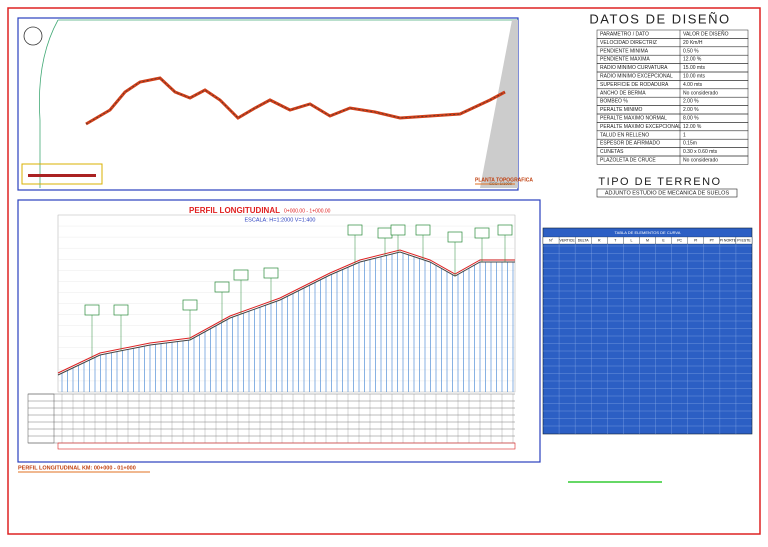  Describe the element at coordinates (280, 220) in the screenshot. I see `profile-scale: ESCALA: H=1:2000 V=1:400` at that location.